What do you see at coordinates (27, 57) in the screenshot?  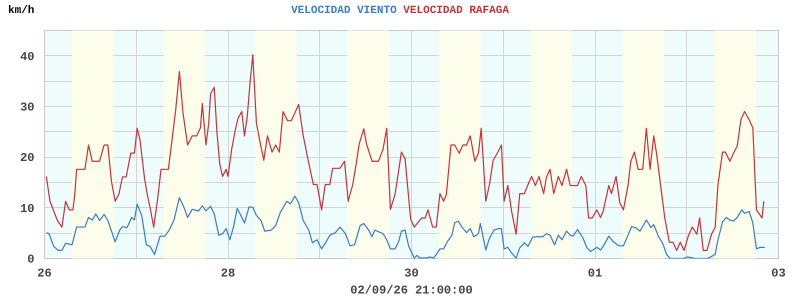 I see `y-tick-label: 40` at bounding box center [27, 57].